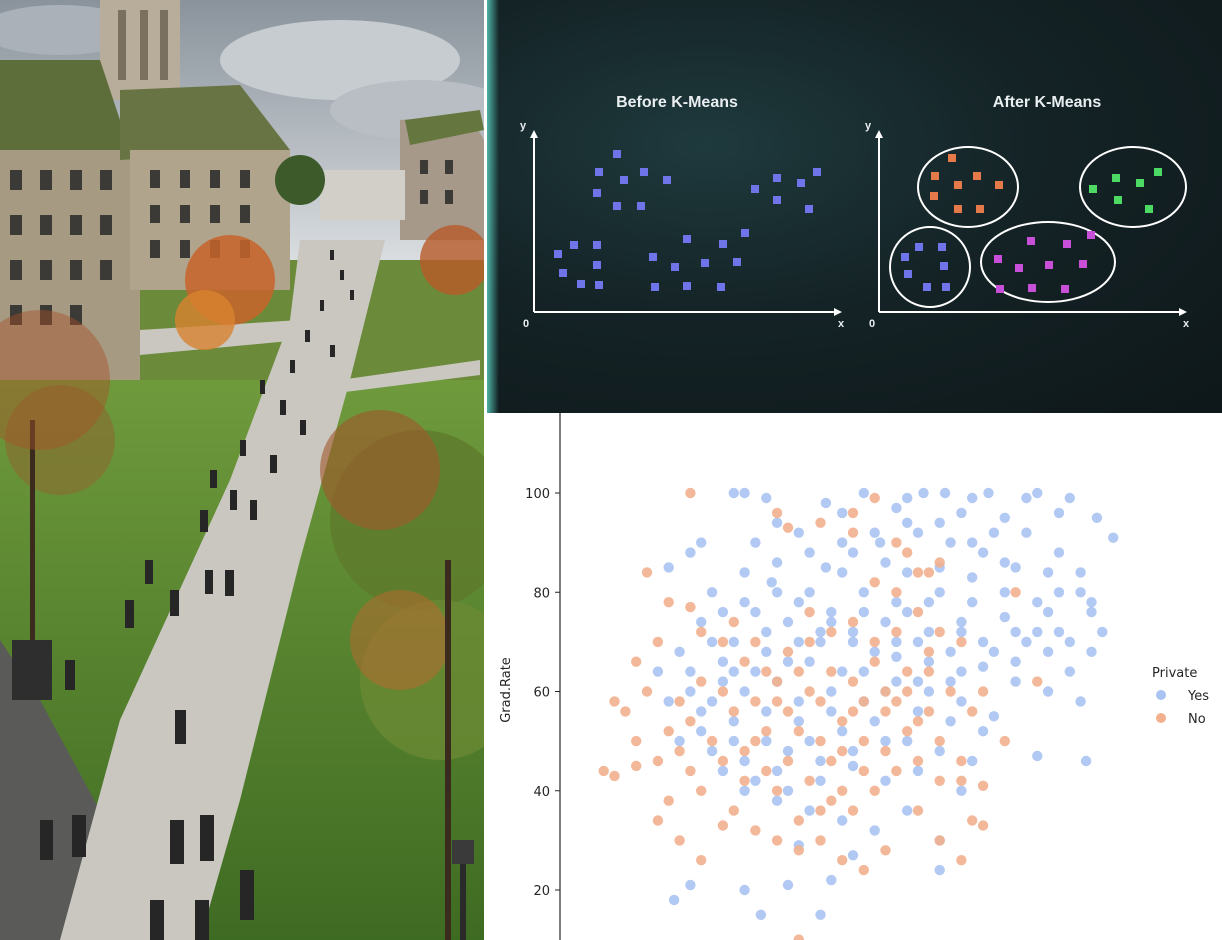 The width and height of the screenshot is (1222, 940). What do you see at coordinates (872, 324) in the screenshot?
I see `after-origin-label: 0` at bounding box center [872, 324].